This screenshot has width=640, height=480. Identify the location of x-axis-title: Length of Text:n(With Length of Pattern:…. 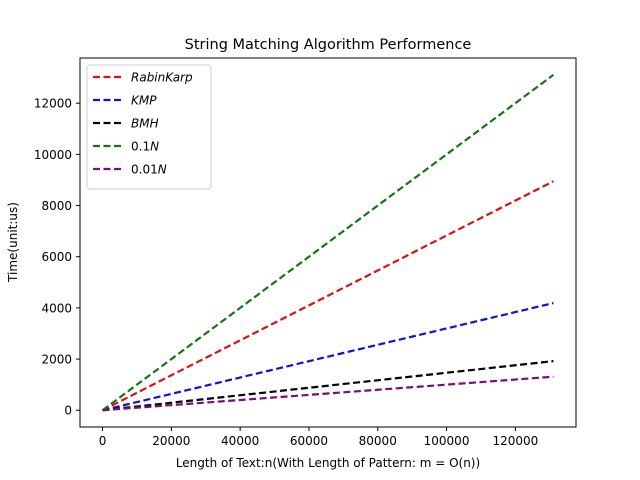
(328, 463).